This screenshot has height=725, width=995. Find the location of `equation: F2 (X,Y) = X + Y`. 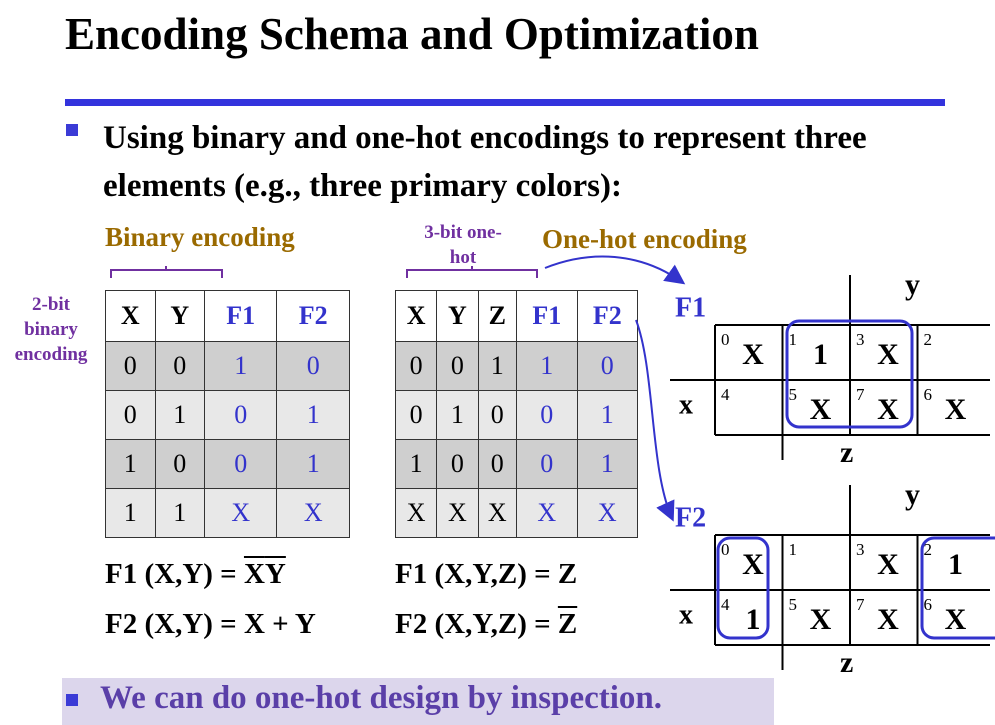

equation: F2 (X,Y) = X + Y is located at coordinates (210, 624).